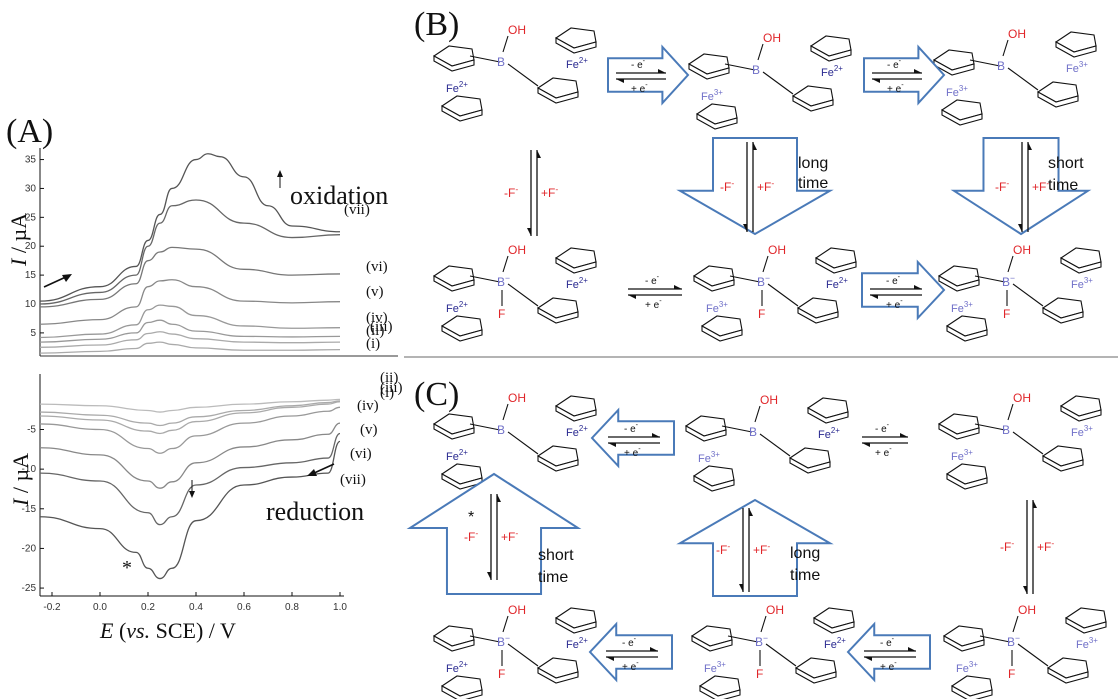 The width and height of the screenshot is (1118, 699). I want to click on fluoride-release-block-arrow: -F- +F-longtime, so click(755, 548).